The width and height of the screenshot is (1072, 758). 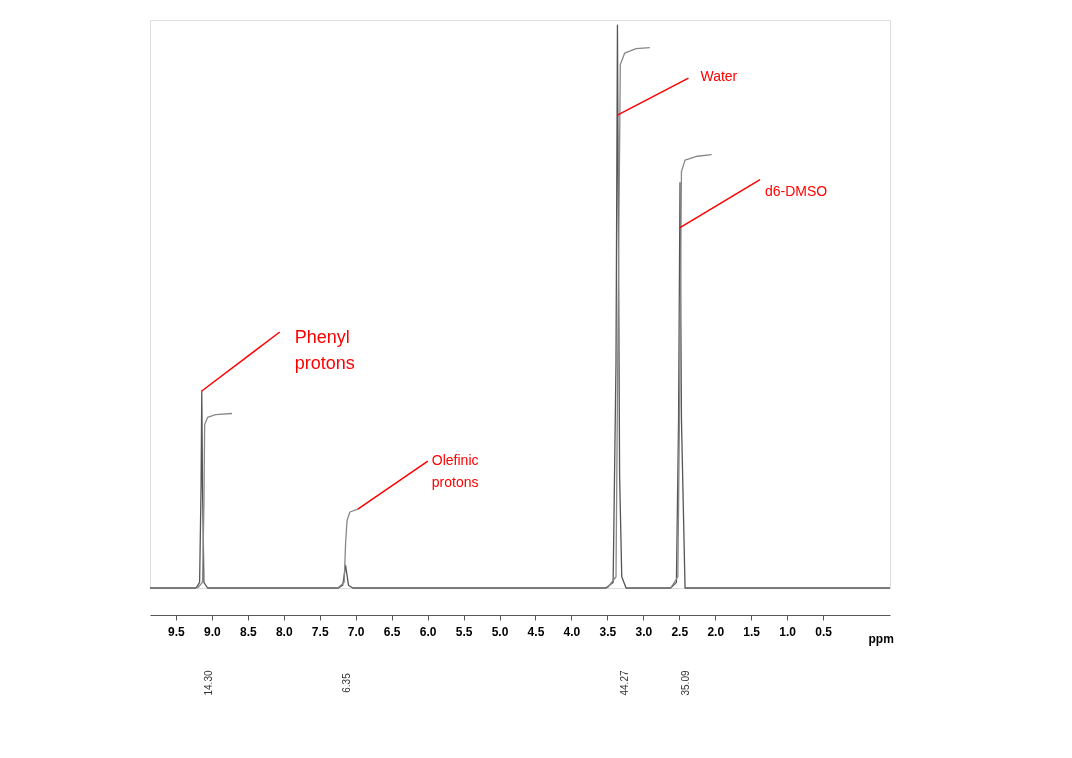 I want to click on x-tick-label: 6.0, so click(x=428, y=631).